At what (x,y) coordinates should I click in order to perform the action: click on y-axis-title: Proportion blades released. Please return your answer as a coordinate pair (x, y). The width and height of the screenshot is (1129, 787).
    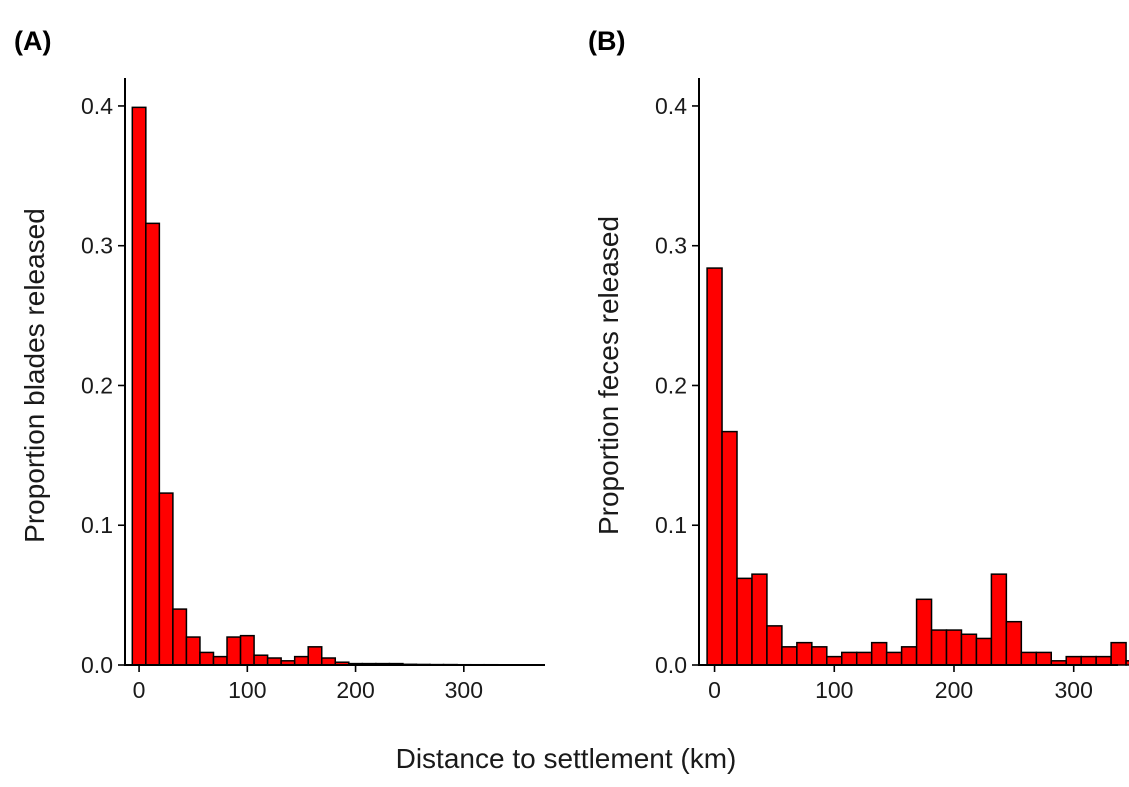
    Looking at the image, I should click on (34, 375).